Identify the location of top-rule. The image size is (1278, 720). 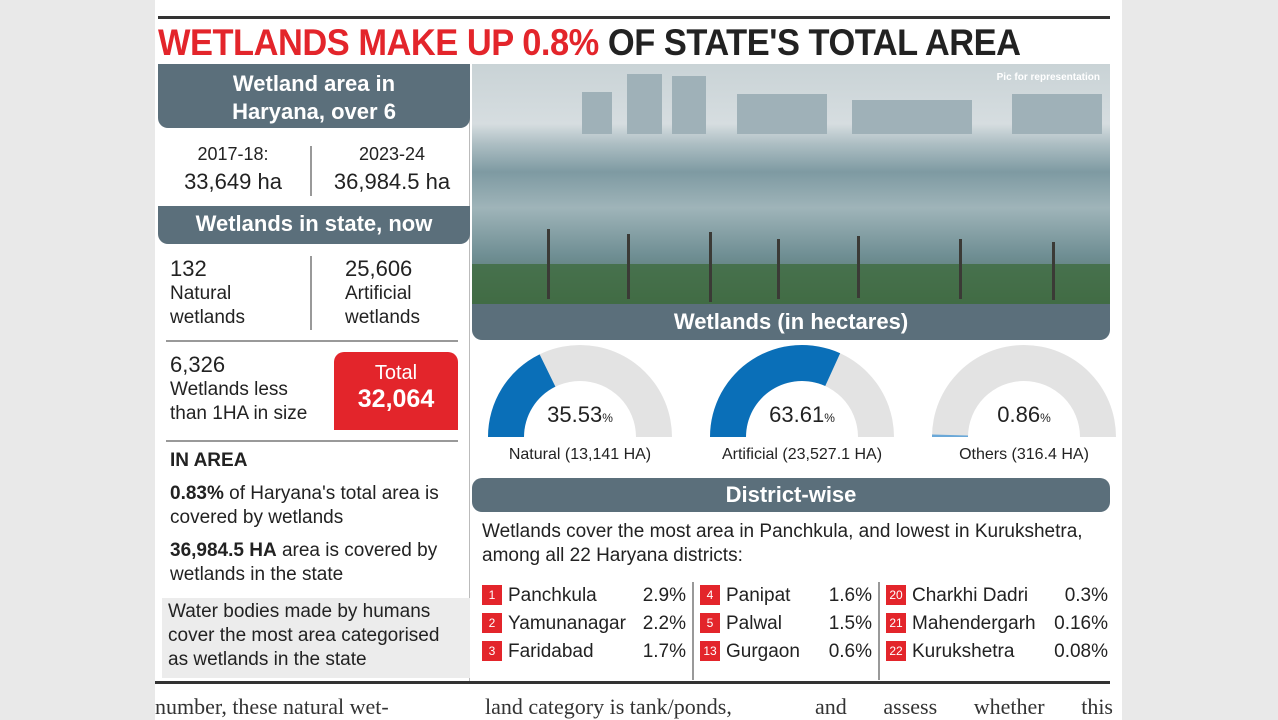
(634, 17).